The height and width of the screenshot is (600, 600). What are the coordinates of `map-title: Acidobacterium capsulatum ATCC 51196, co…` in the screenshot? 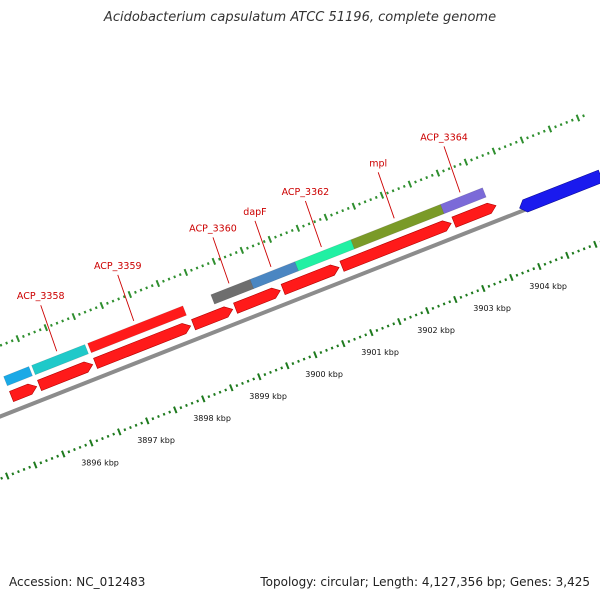 It's located at (300, 17).